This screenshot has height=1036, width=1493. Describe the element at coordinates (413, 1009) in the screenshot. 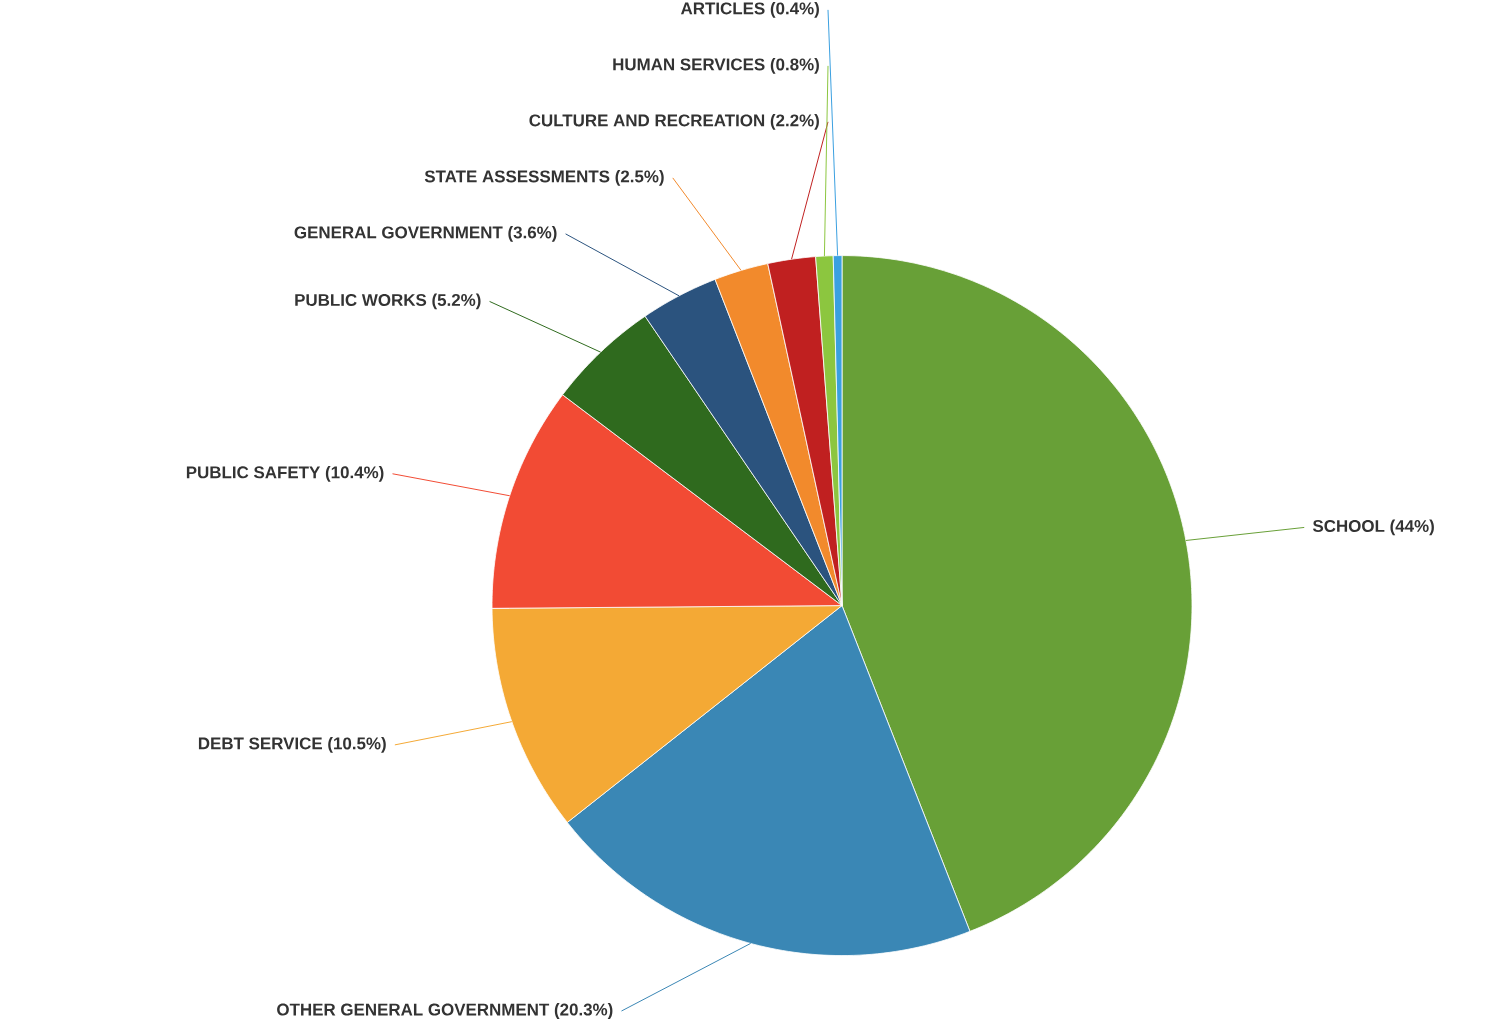

I see `slice-label: OTHER GENERAL GOVERNMENT` at that location.